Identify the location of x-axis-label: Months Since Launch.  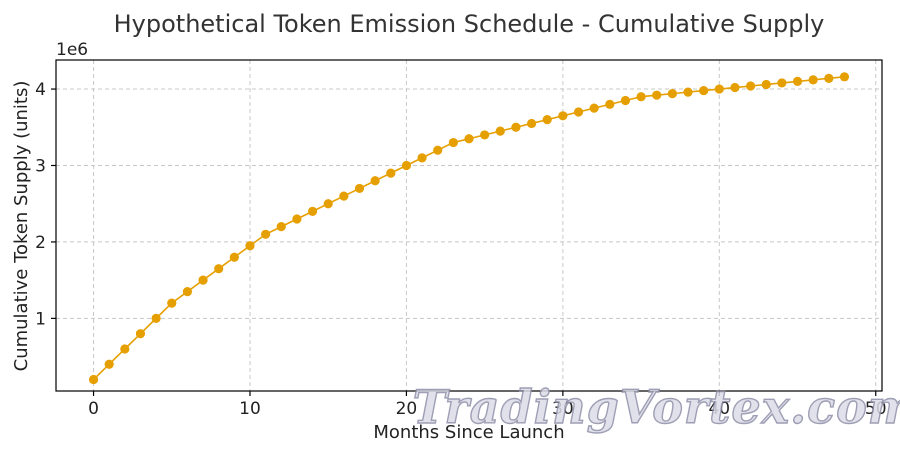
(468, 432).